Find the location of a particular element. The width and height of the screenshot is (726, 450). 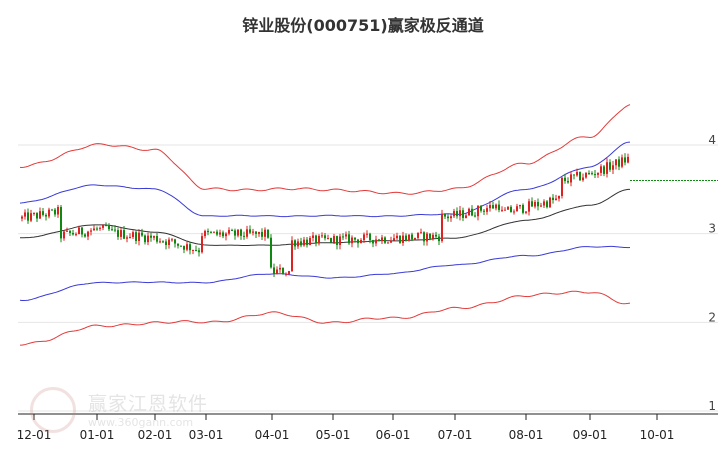

series-line-mid is located at coordinates (324, 217).